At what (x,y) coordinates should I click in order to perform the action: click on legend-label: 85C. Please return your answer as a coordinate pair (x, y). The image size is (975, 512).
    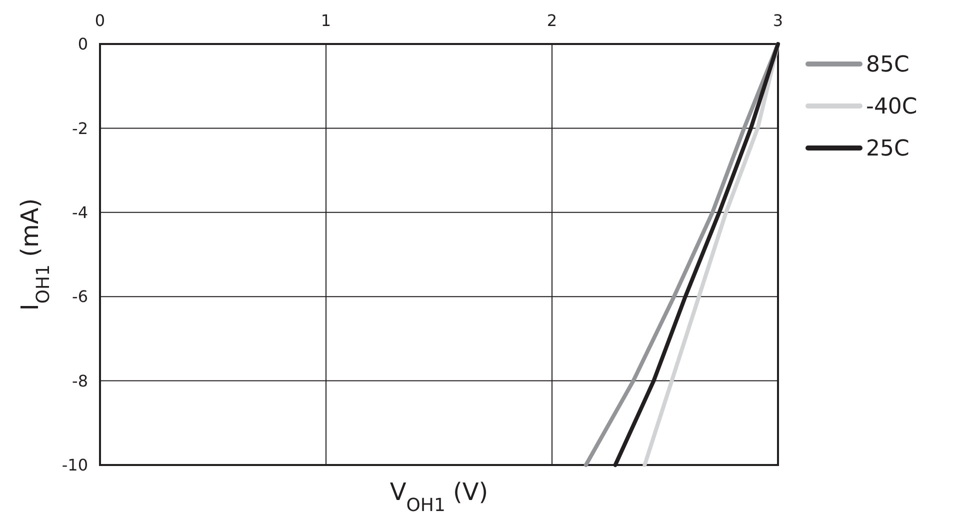
    Looking at the image, I should click on (888, 65).